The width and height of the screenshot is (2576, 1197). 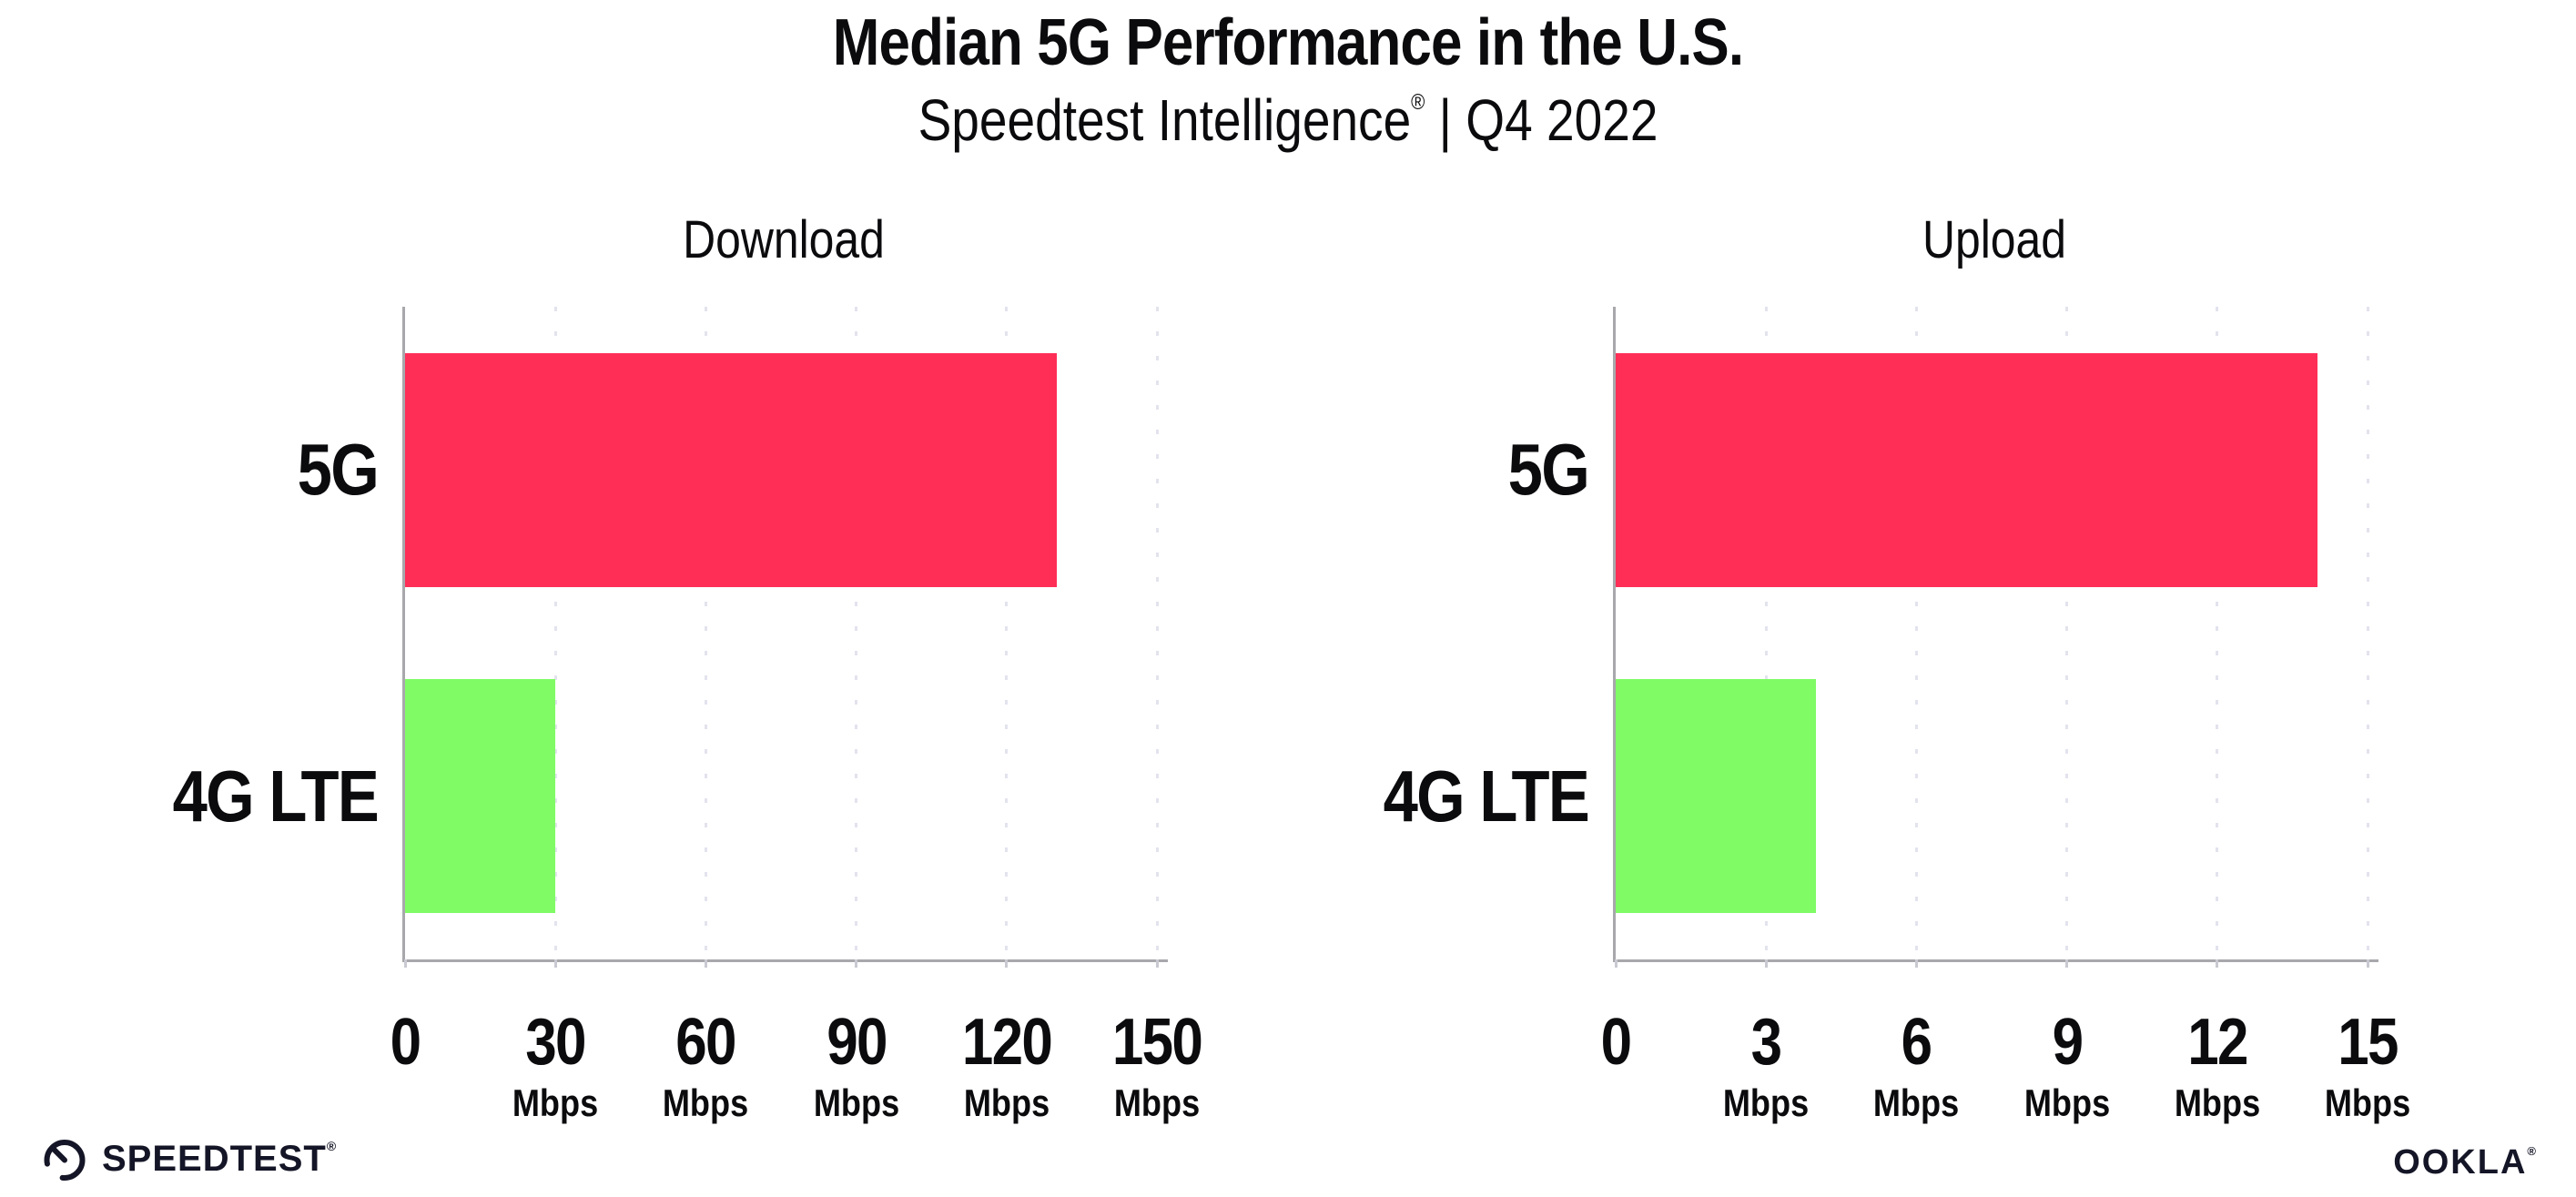 I want to click on speedtest-label: SPEEDTEST, so click(x=214, y=1159).